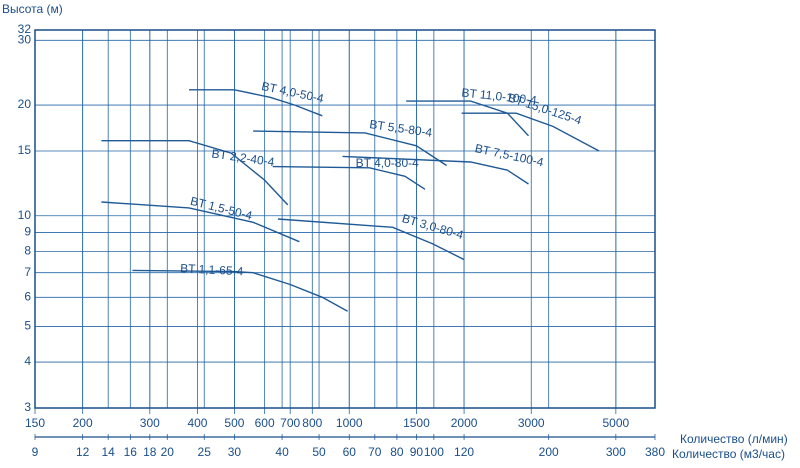 This screenshot has width=800, height=468. What do you see at coordinates (319, 452) in the screenshot?
I see `x2-tick-label: 50` at bounding box center [319, 452].